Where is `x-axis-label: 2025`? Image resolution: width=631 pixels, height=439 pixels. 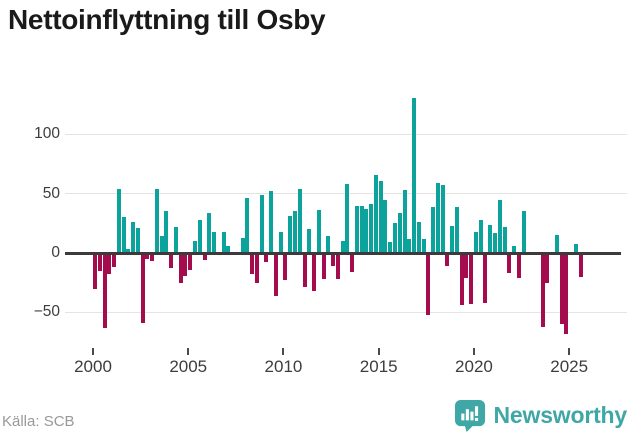
x-axis-label: 2025 is located at coordinates (569, 366).